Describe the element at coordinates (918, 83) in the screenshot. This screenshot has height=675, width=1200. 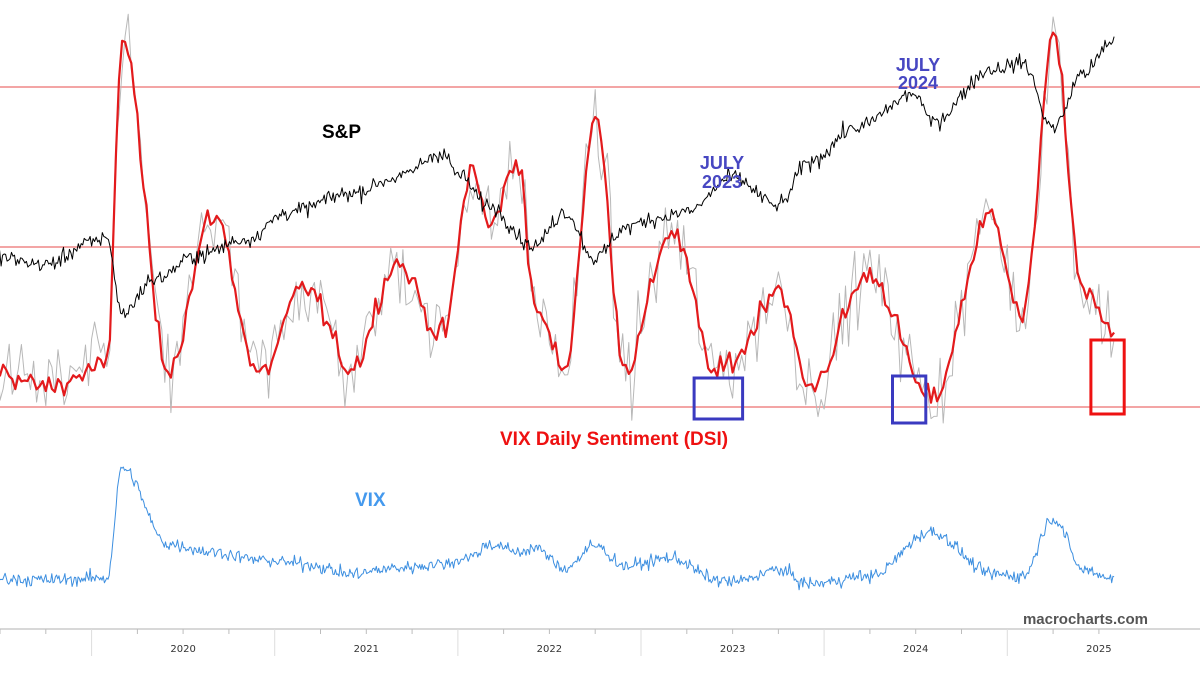
I see `july-2024-label-line2: 2024` at that location.